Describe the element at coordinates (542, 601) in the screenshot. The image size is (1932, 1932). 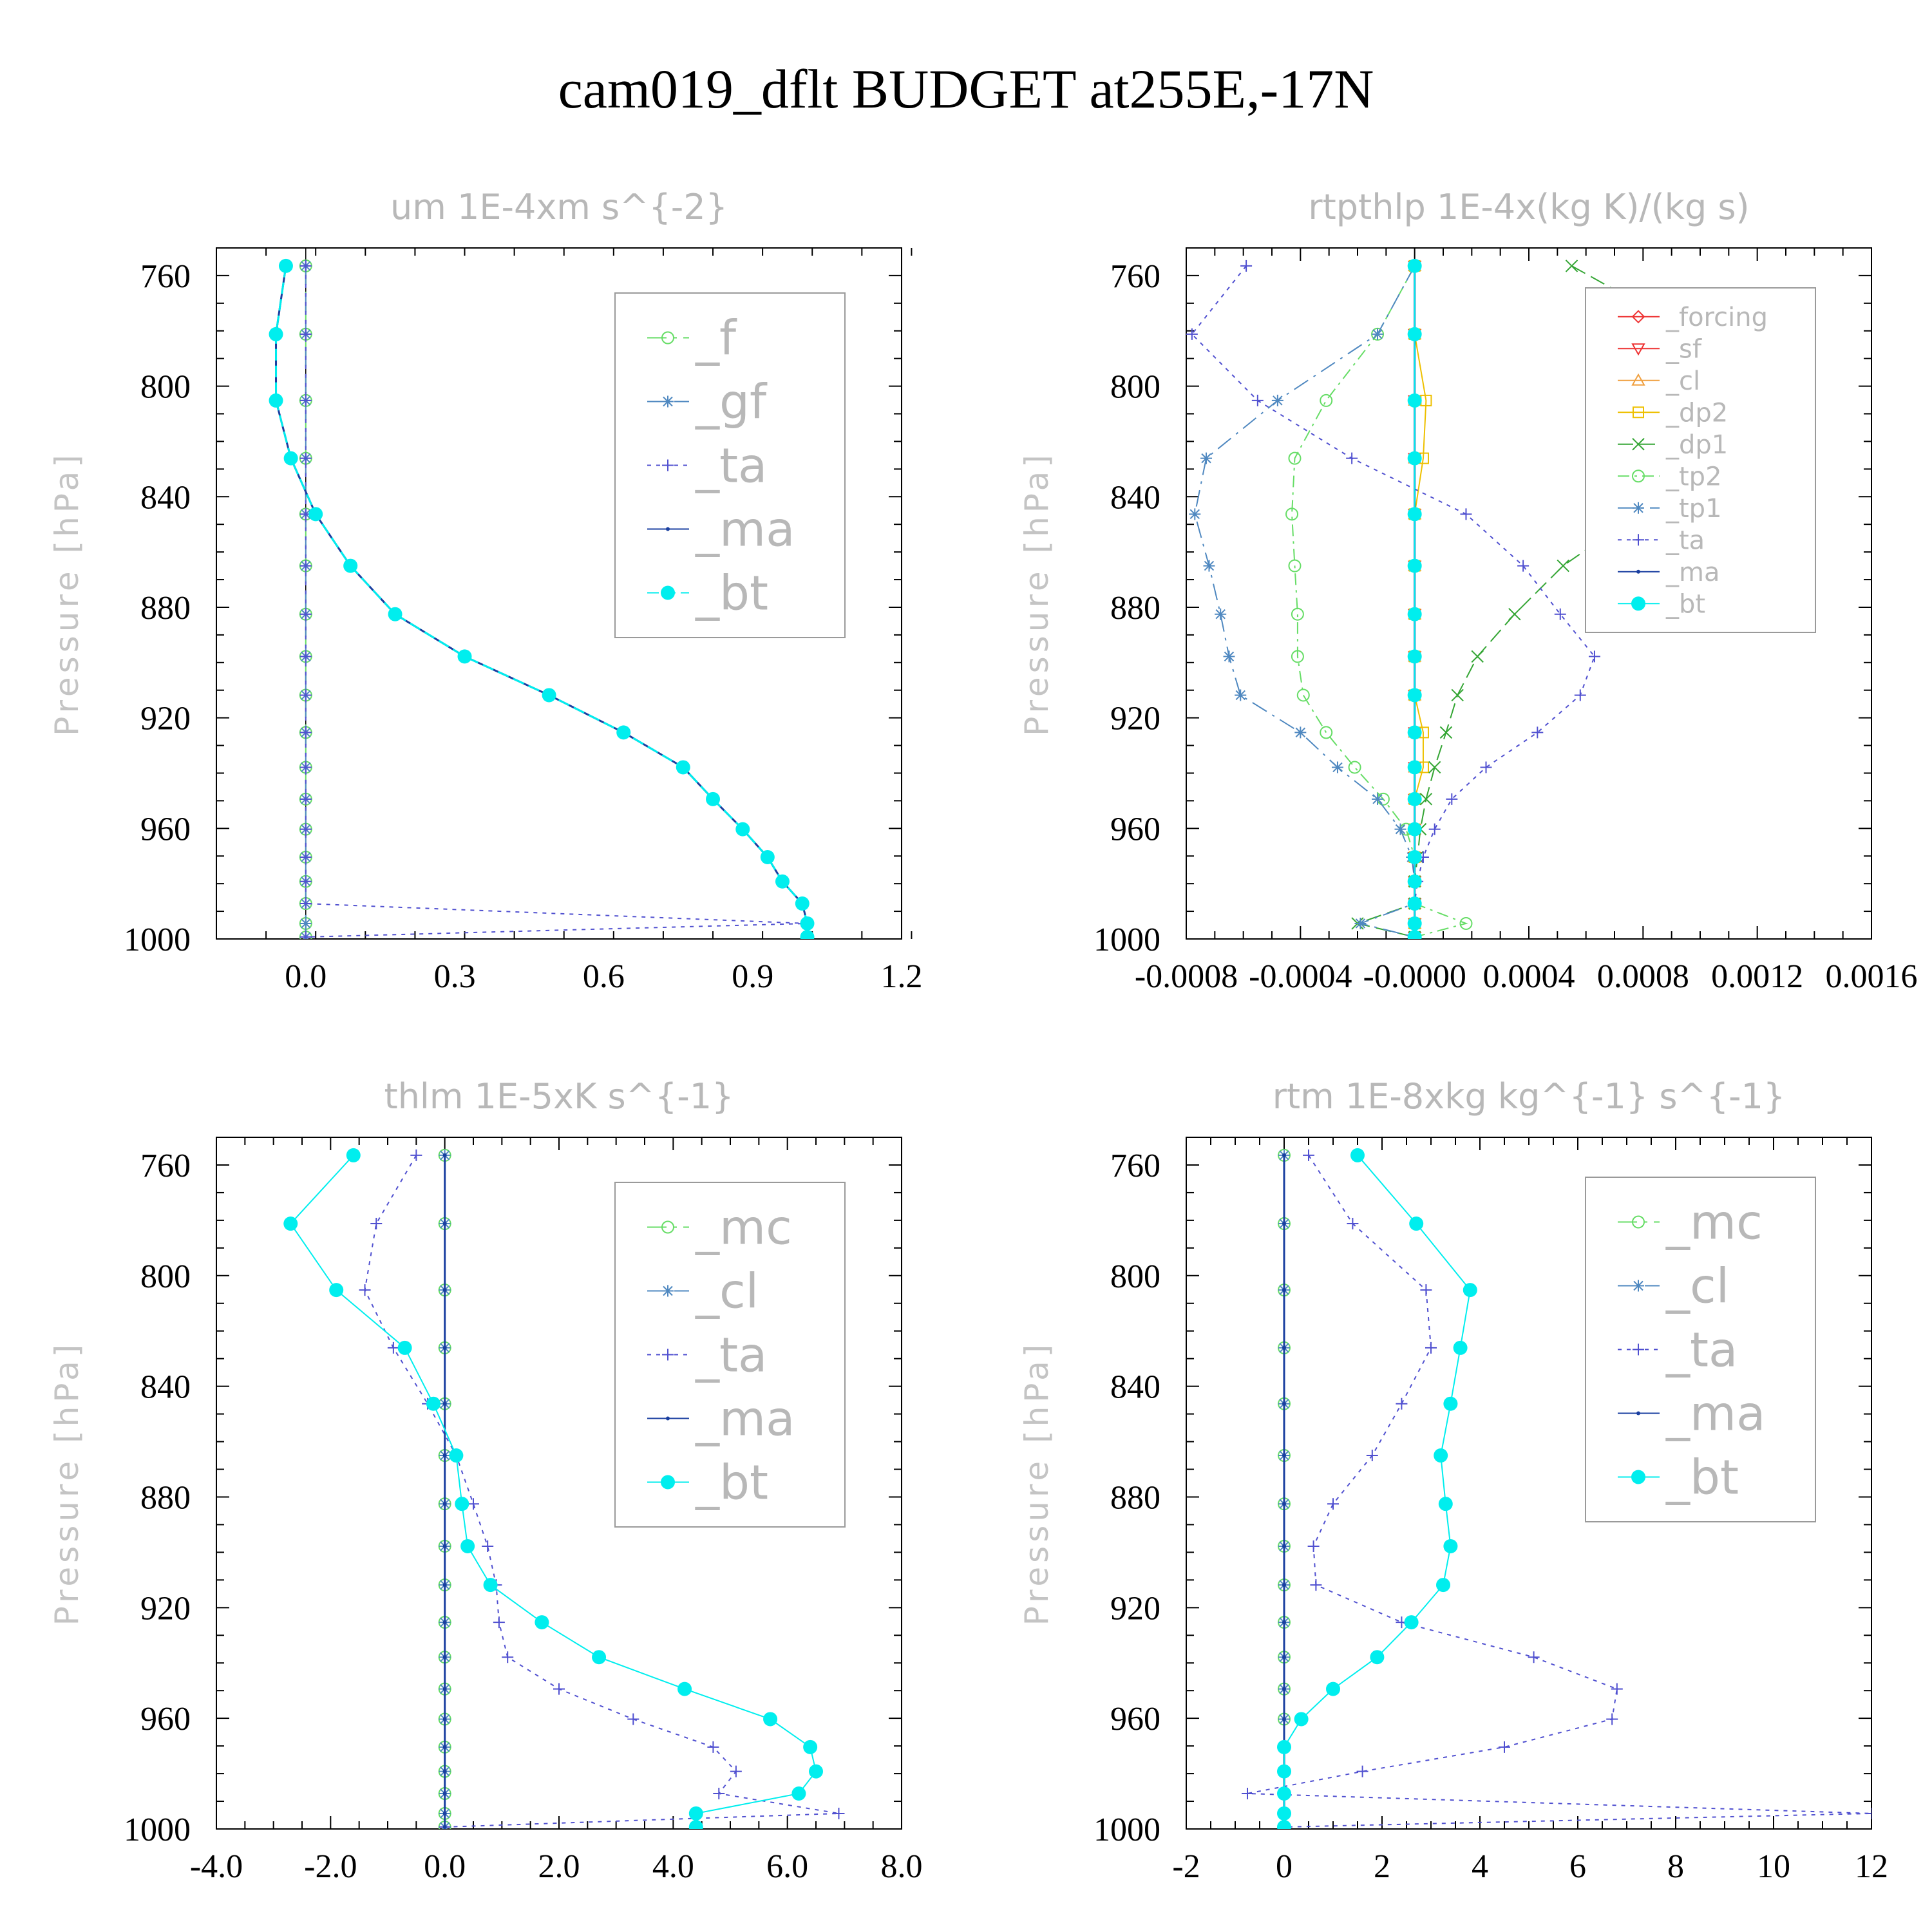
I see `series-bt-line` at that location.